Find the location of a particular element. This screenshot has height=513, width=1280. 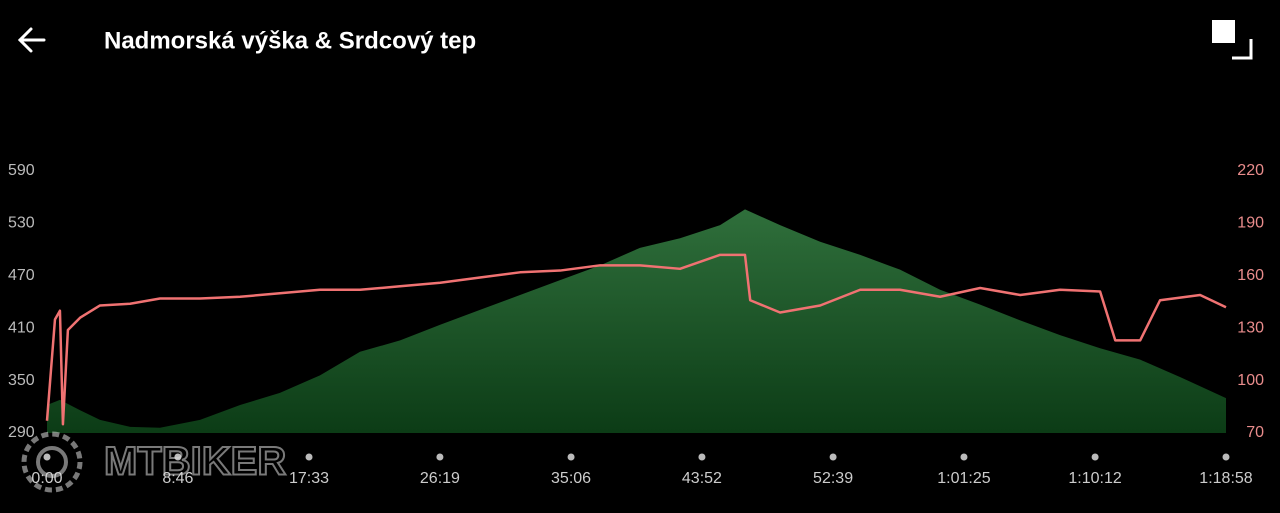

y2-tick-label: 160 is located at coordinates (1250, 275).